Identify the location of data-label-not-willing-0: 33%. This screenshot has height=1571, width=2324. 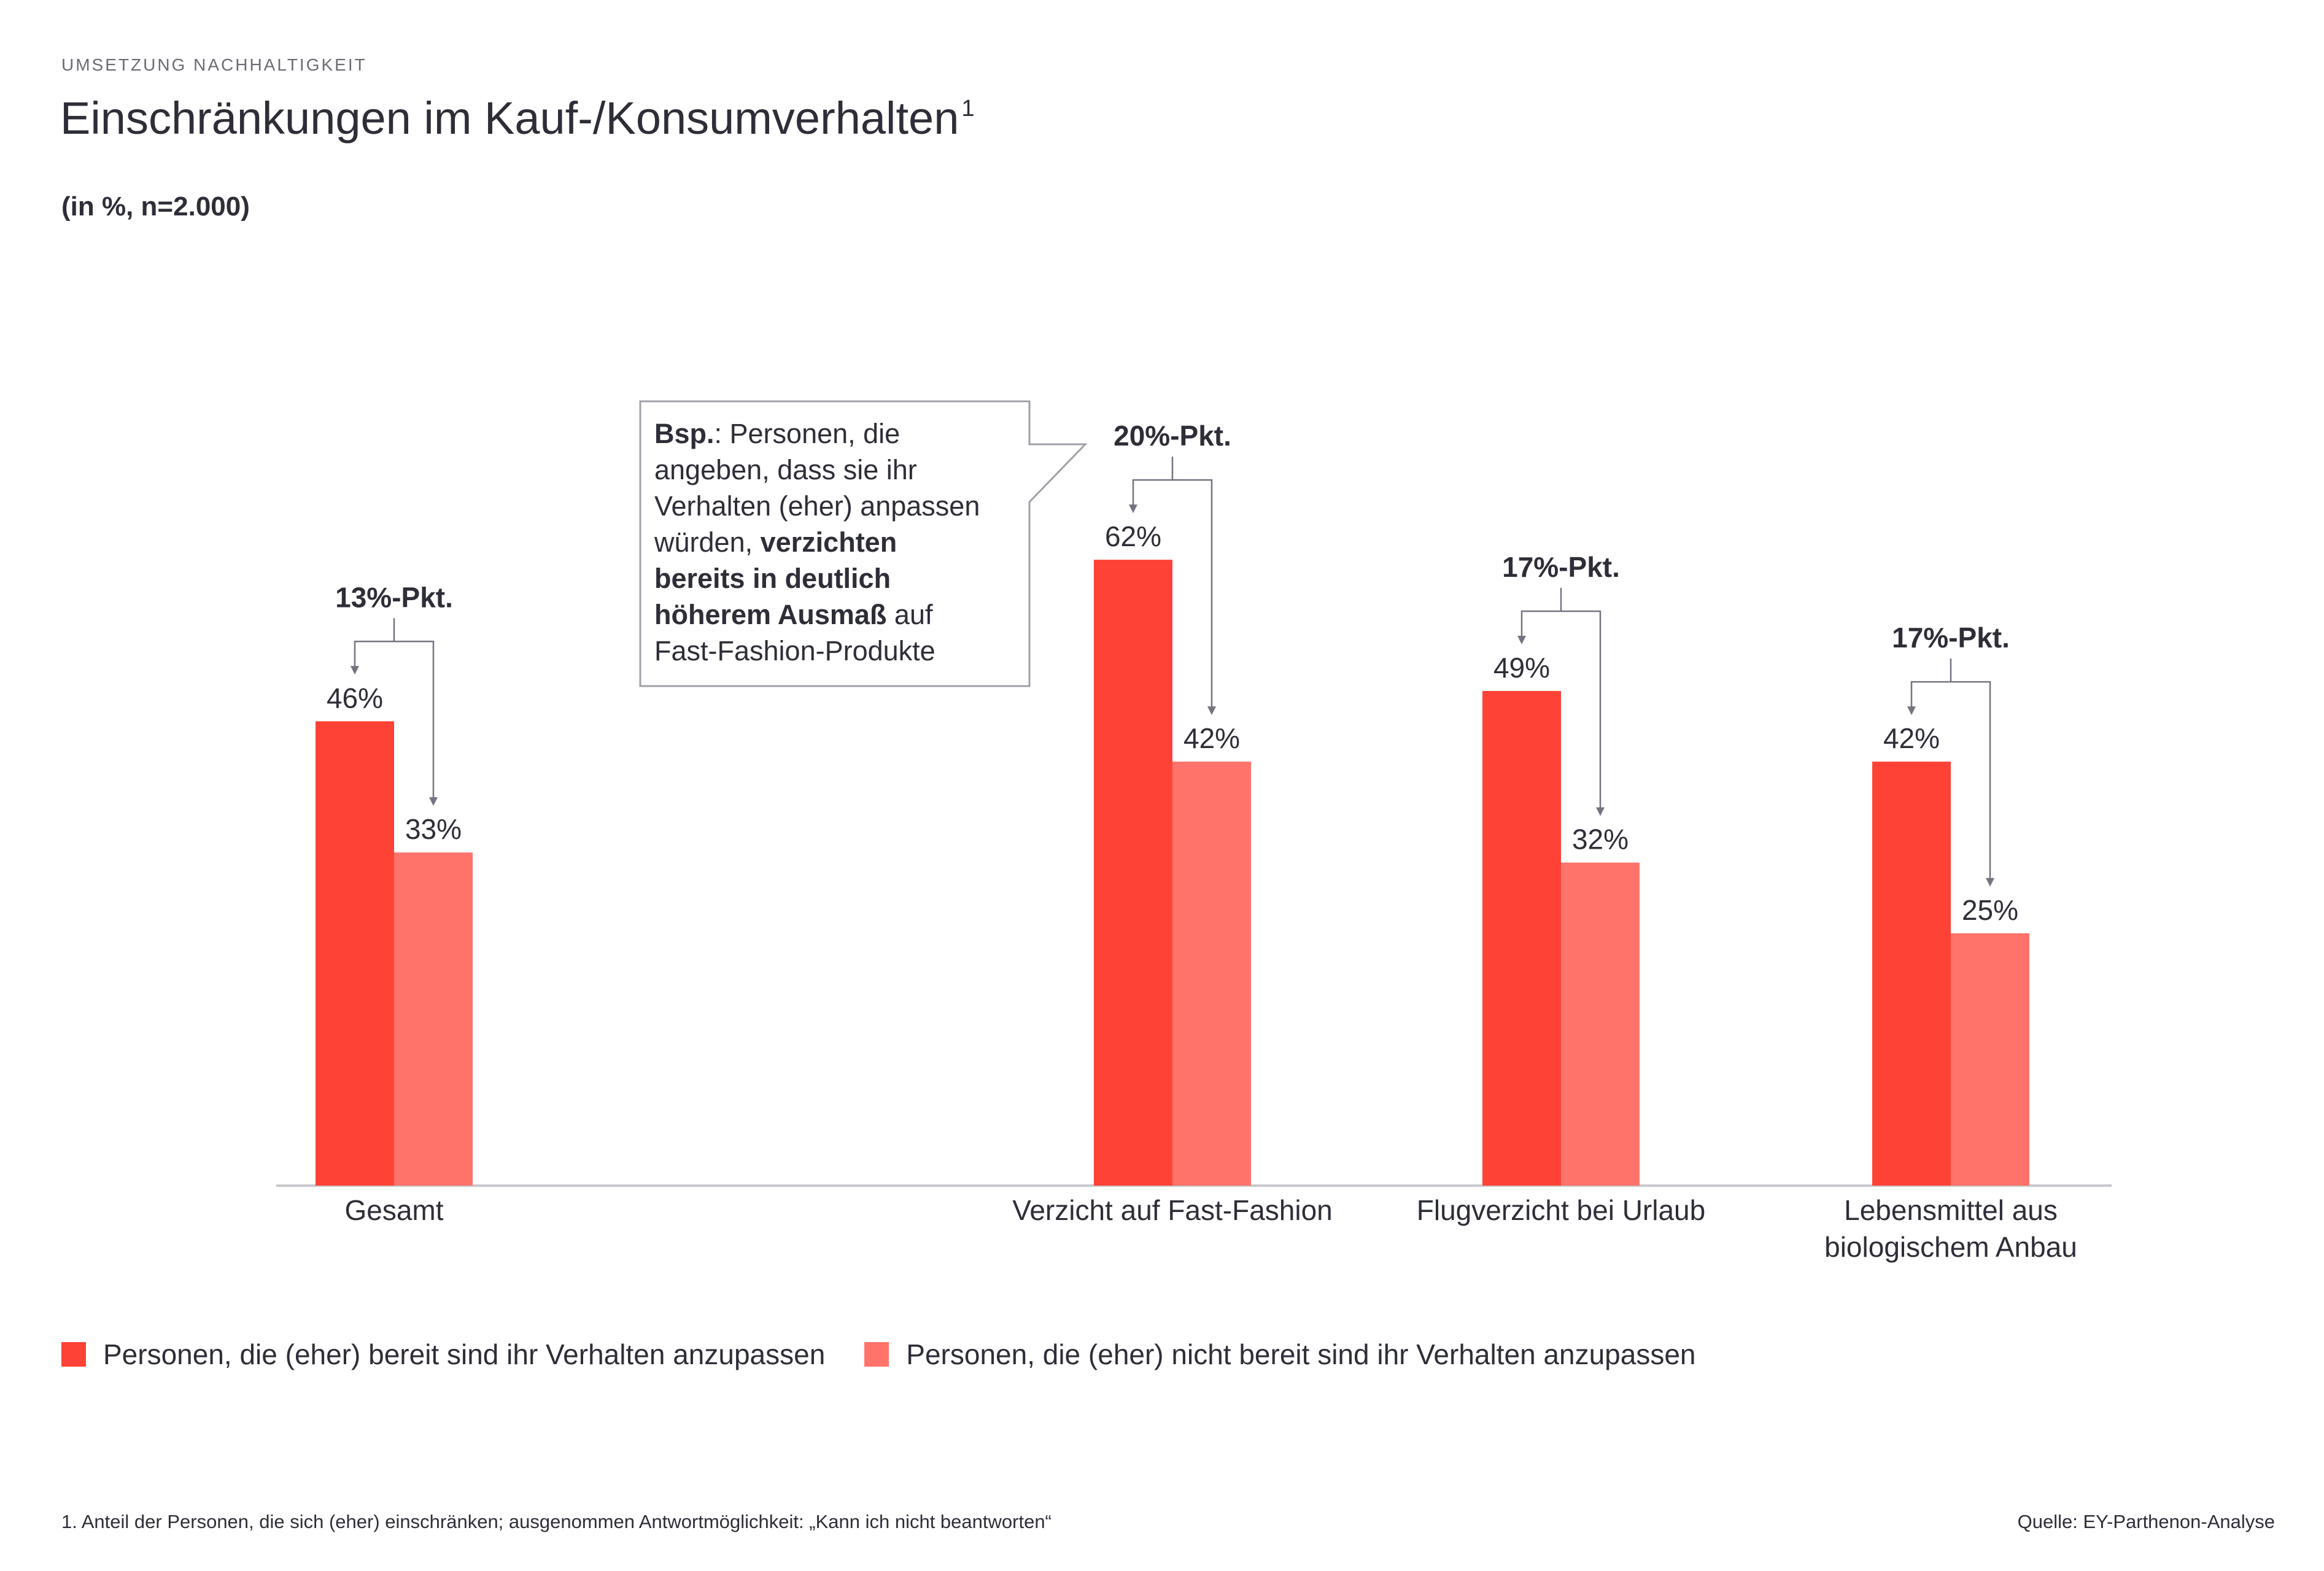
(433, 829).